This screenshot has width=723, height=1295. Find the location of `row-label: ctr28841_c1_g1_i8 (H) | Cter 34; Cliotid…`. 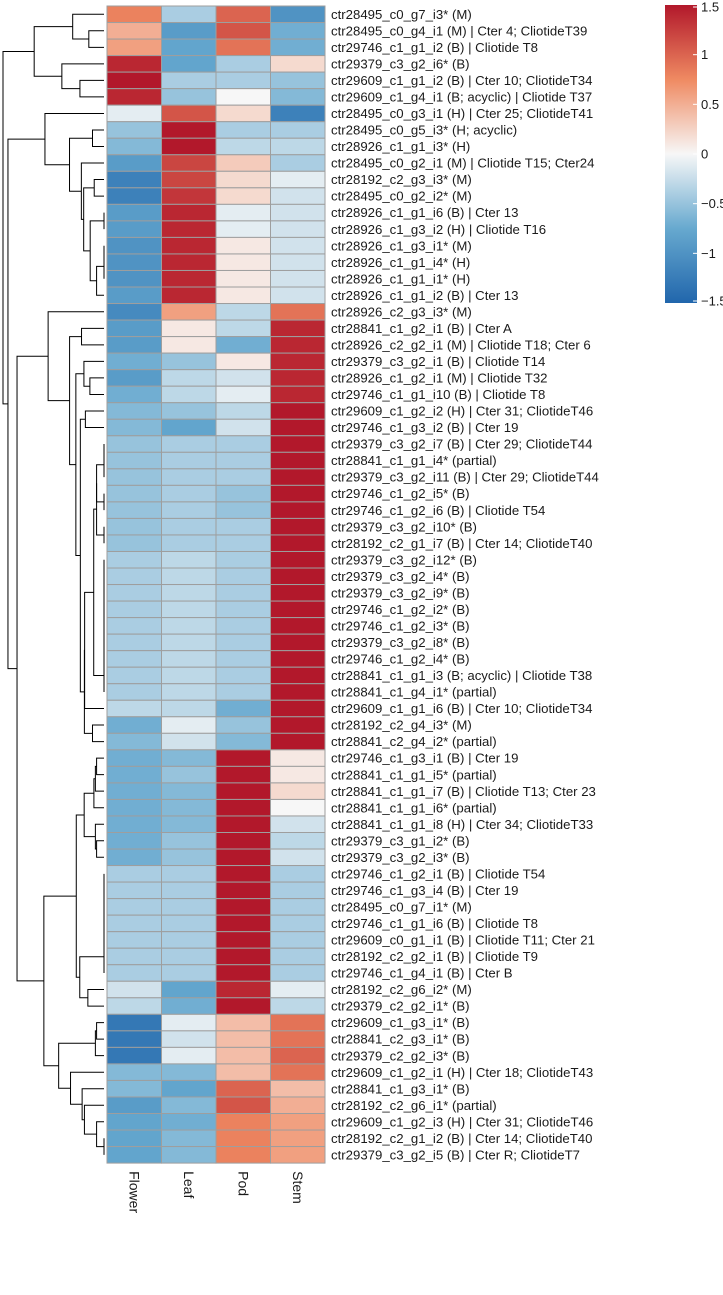

row-label: ctr28841_c1_g1_i8 (H) | Cter 34; Cliotid… is located at coordinates (462, 824).